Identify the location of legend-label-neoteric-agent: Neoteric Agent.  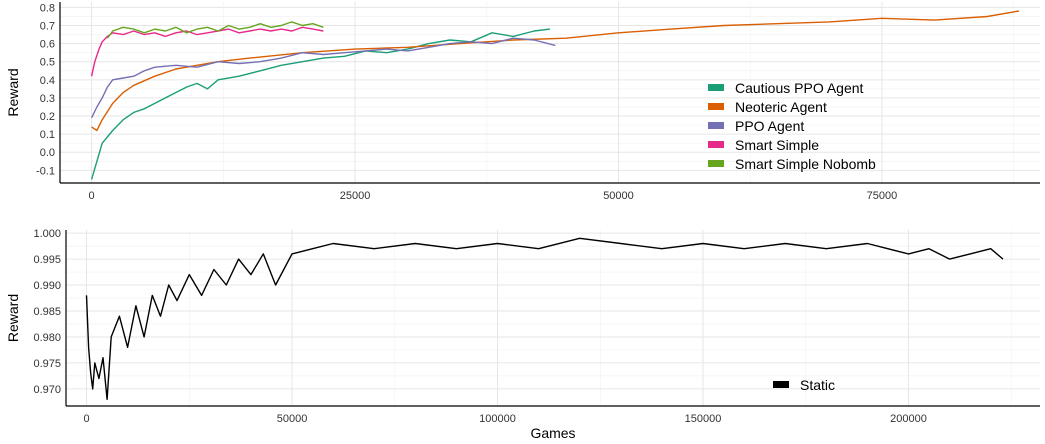
(781, 107).